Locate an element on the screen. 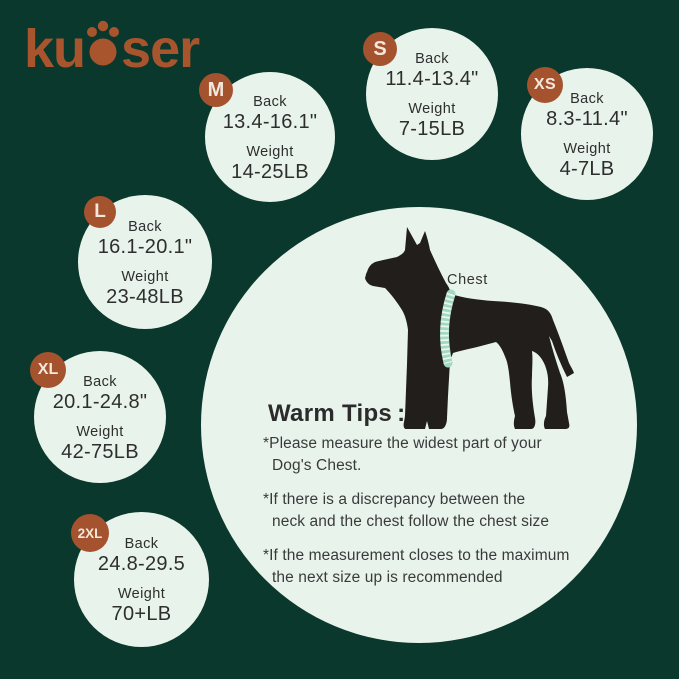  weight-value: 70+LB is located at coordinates (141, 614).